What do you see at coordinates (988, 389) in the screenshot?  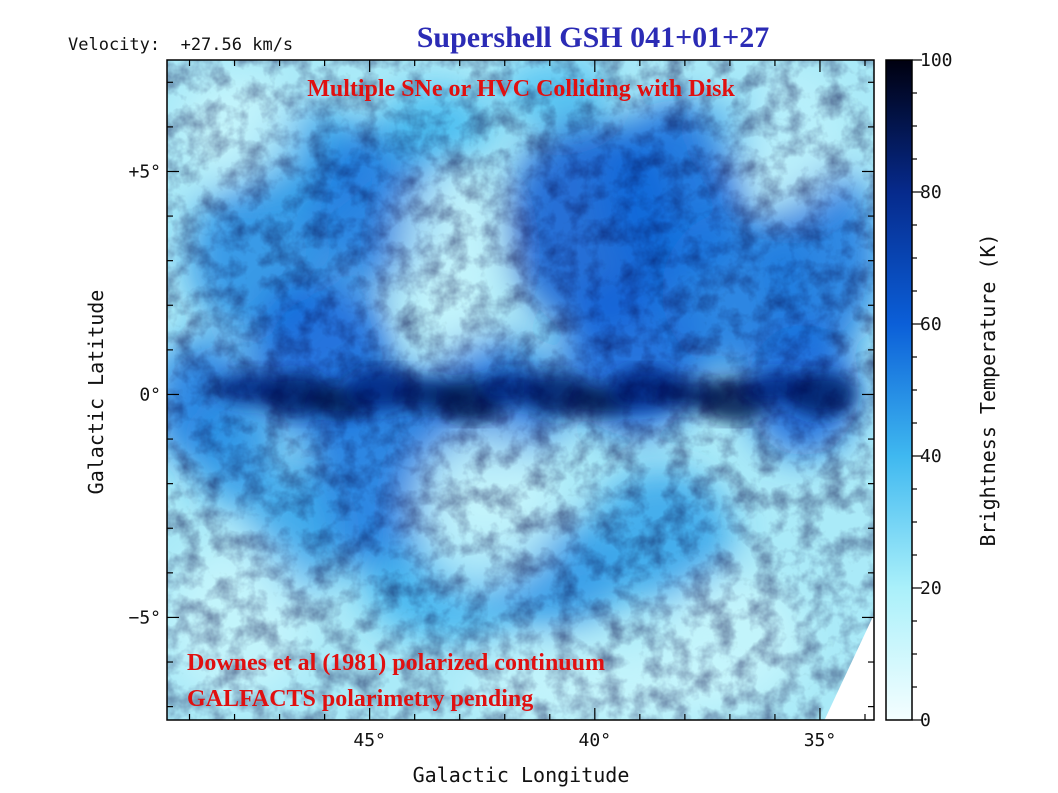 I see `colorbar-label: Brightness Temperature (K)` at bounding box center [988, 389].